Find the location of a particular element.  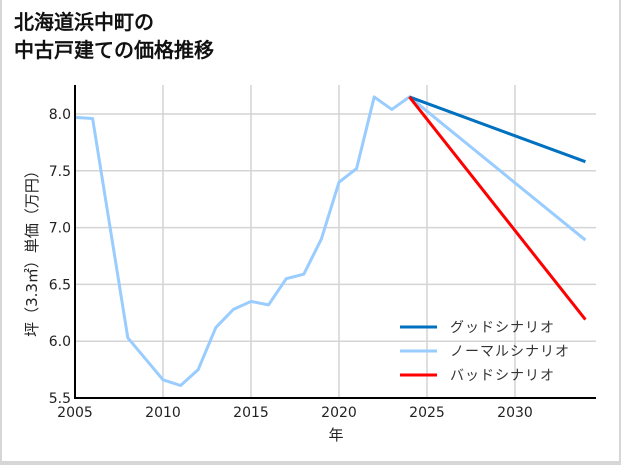

y-axis-label: 坪（3.3㎡）単価（万円） is located at coordinates (32, 250).